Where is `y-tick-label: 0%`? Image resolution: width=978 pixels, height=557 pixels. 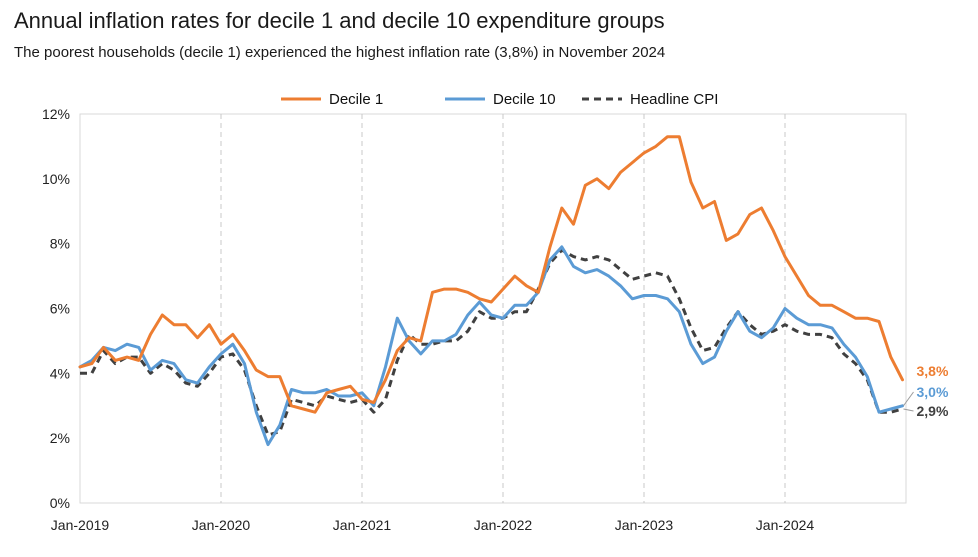
y-tick-label: 0% is located at coordinates (60, 503).